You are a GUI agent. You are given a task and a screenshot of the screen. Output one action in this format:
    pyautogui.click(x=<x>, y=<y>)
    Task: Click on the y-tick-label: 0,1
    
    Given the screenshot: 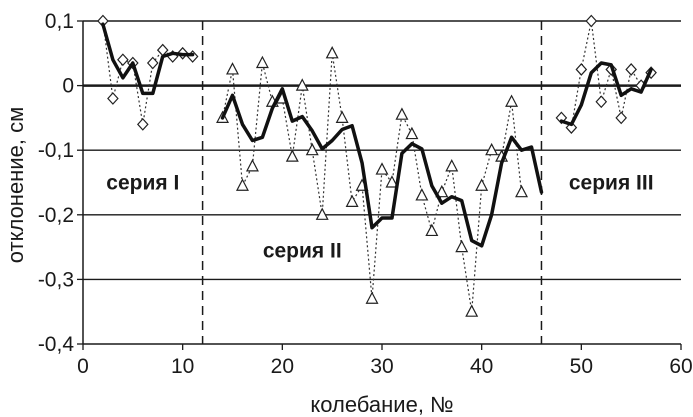 What is the action you would take?
    pyautogui.click(x=59, y=21)
    